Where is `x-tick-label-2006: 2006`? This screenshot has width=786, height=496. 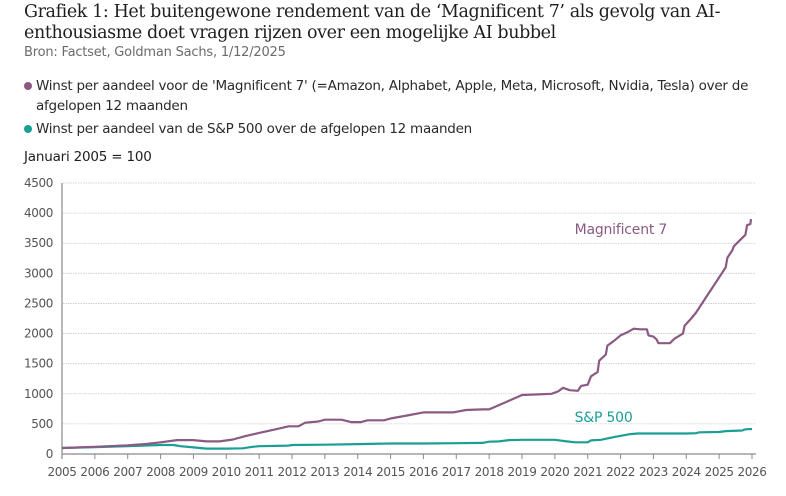 x-tick-label-2006: 2006 is located at coordinates (94, 472).